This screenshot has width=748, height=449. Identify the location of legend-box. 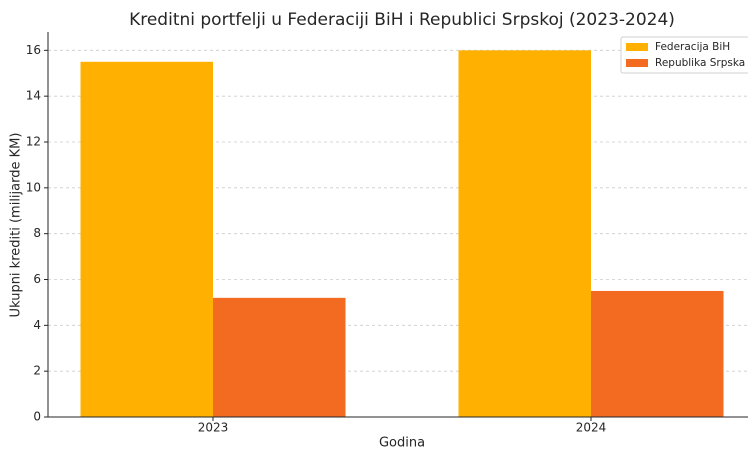
(684, 55).